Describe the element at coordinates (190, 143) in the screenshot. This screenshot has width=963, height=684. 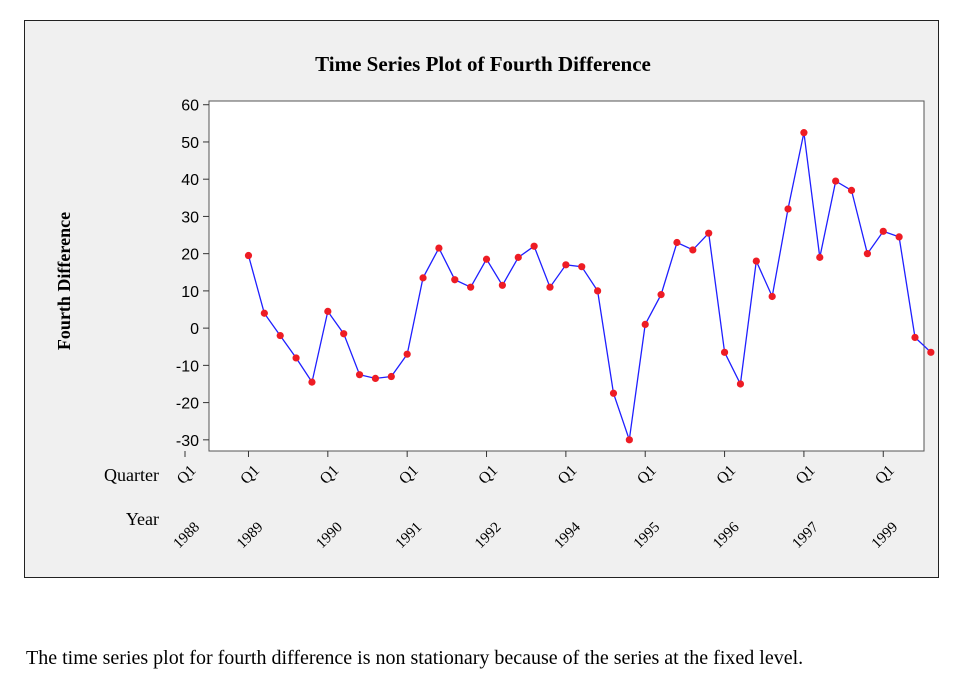
I see `y-tick-label: 50` at that location.